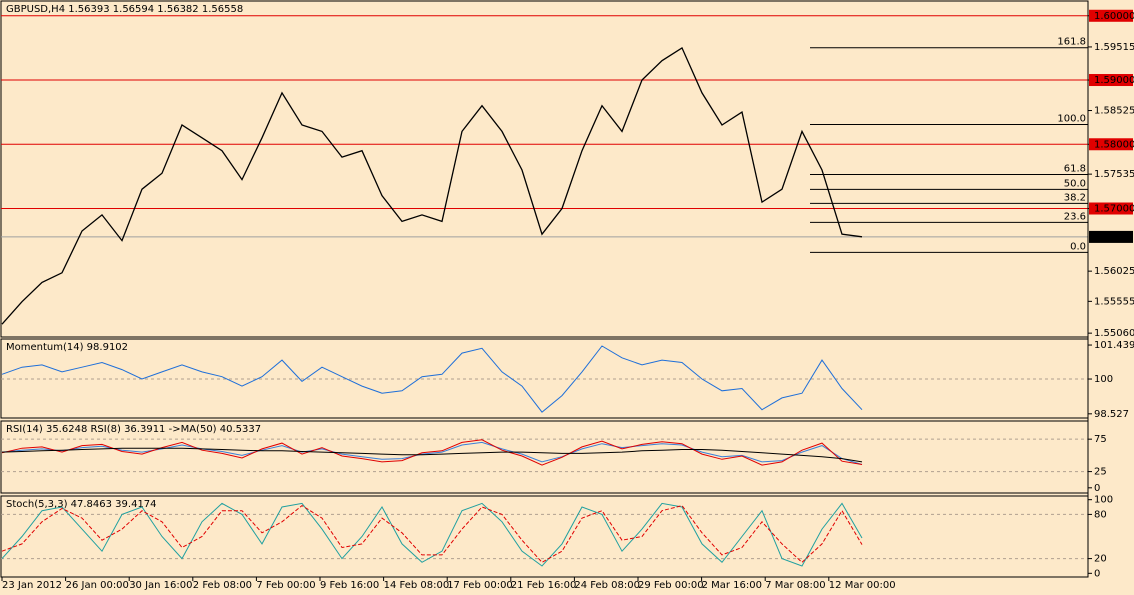 The width and height of the screenshot is (1134, 595). What do you see at coordinates (1075, 168) in the screenshot?
I see `fib-label: 61.8` at bounding box center [1075, 168].